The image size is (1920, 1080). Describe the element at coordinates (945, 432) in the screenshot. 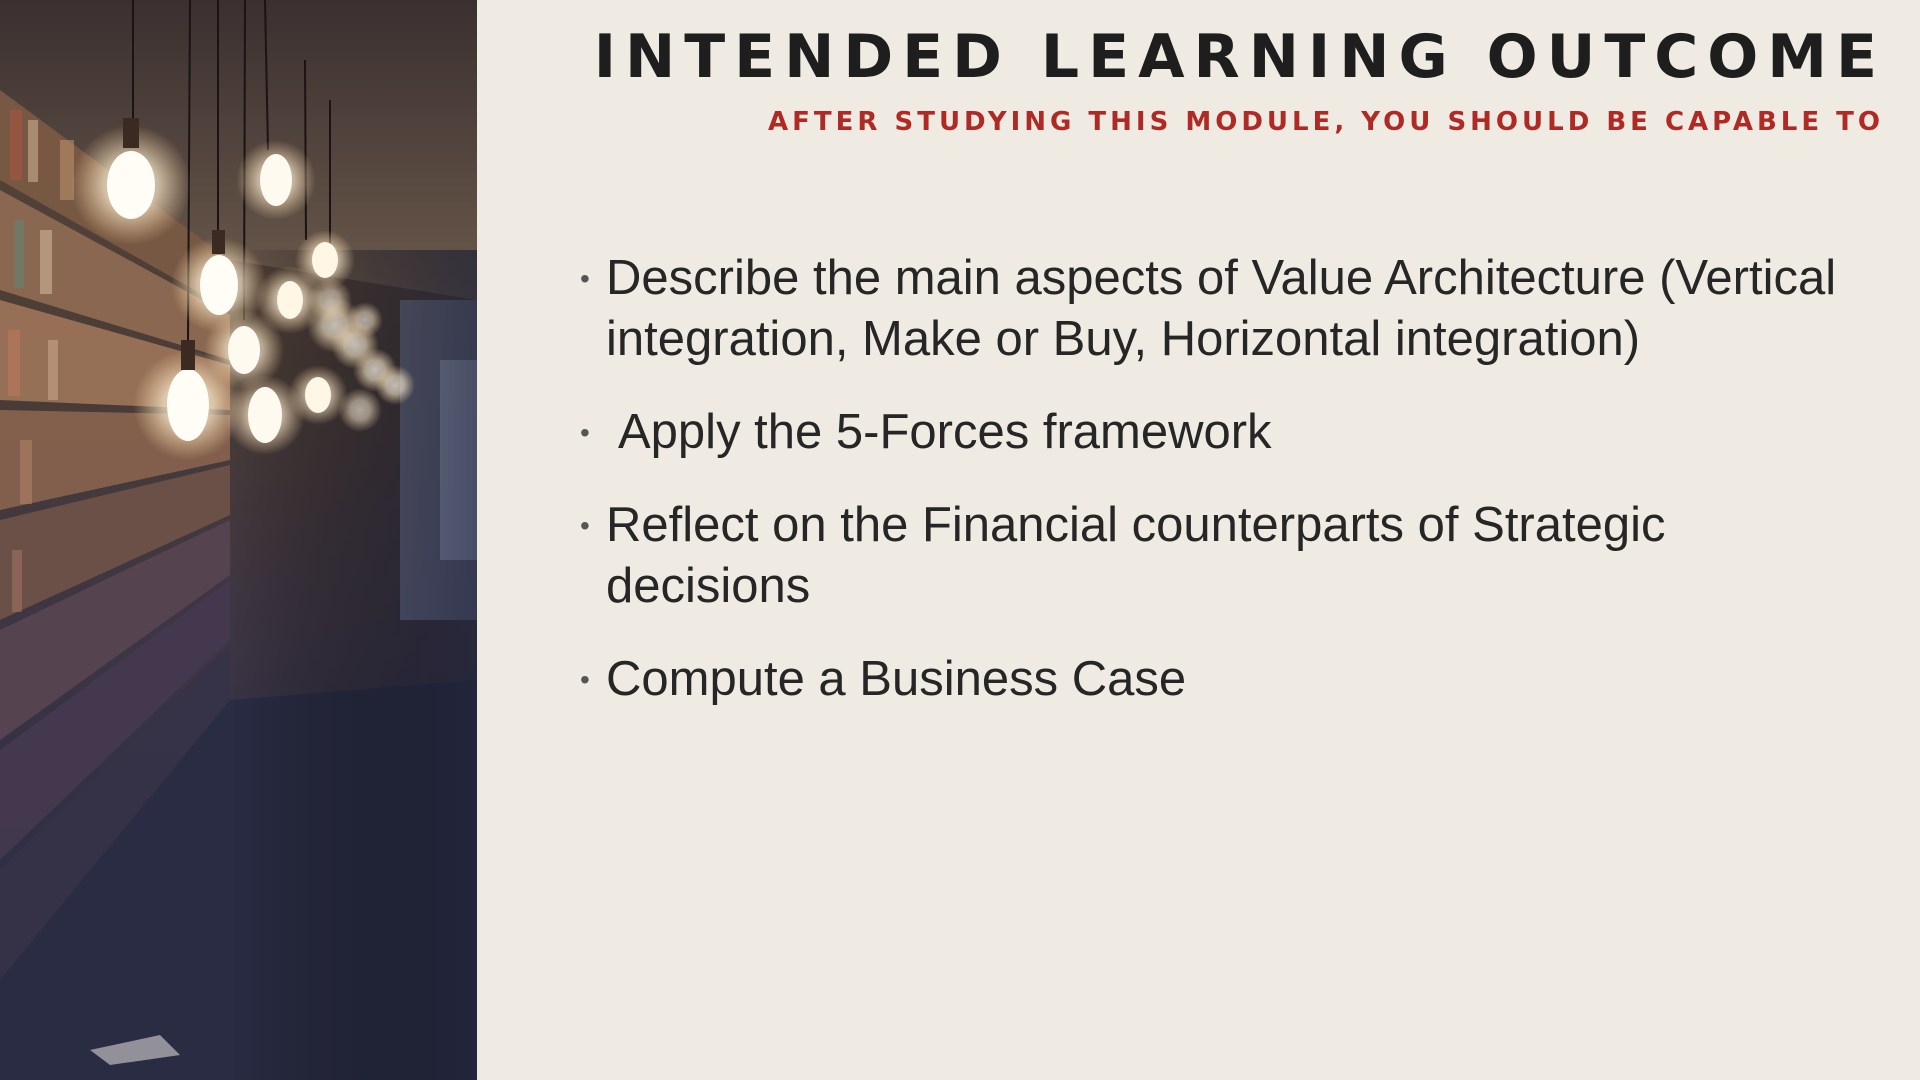

I see `outcome-text: Apply the 5-Forces framework` at that location.